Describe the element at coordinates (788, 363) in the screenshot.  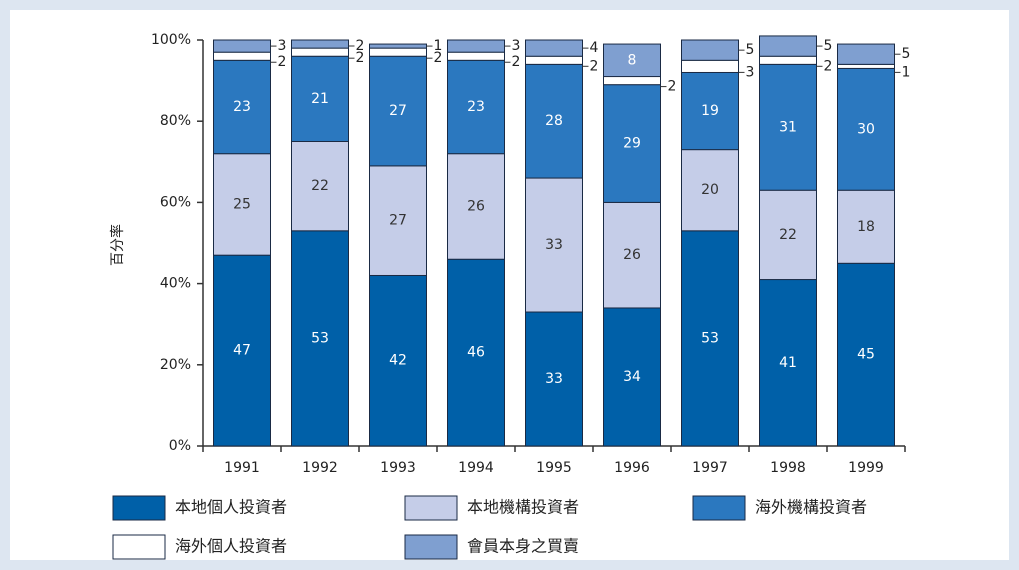
I see `value-label: 41` at that location.